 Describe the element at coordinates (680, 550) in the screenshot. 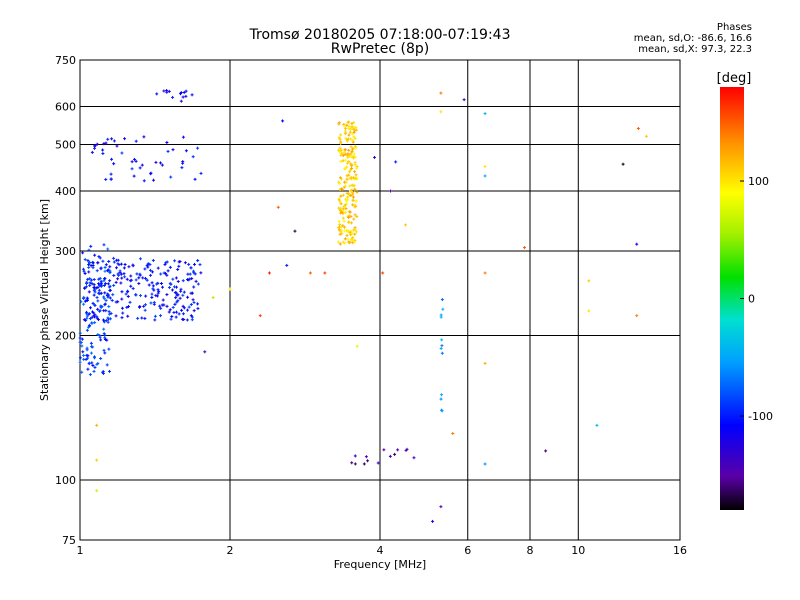

I see `x-tick-label: 16` at that location.